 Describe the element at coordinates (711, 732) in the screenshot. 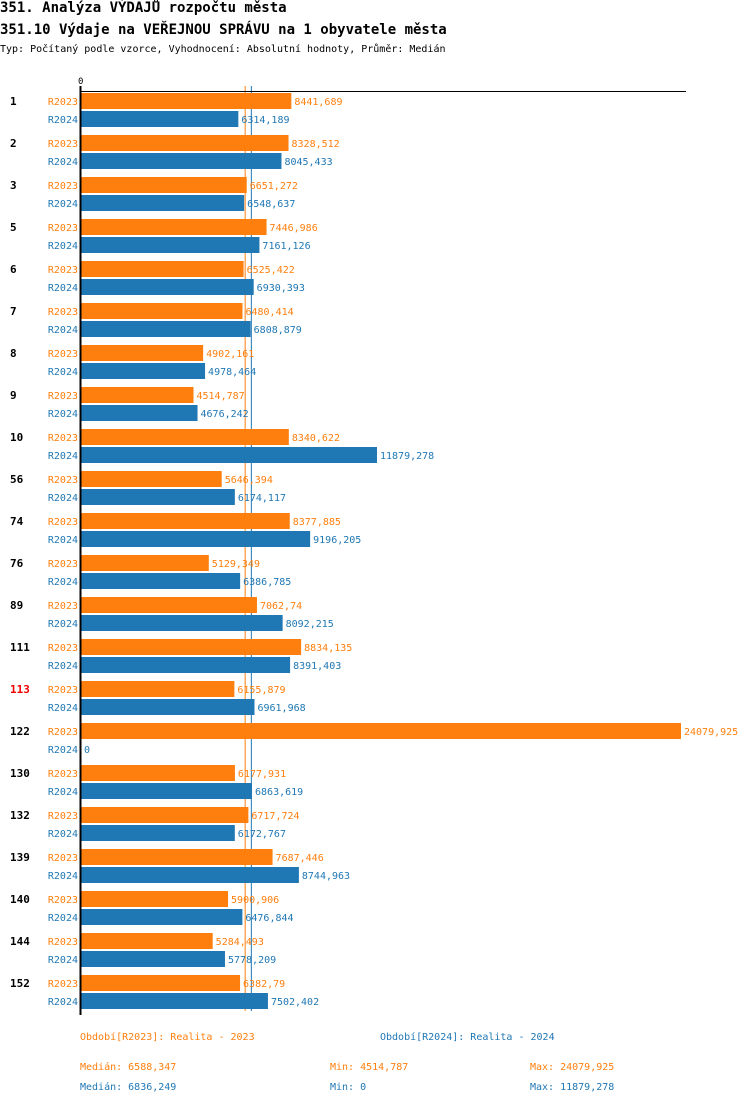

I see `data-label-r2023: 24079,925` at that location.